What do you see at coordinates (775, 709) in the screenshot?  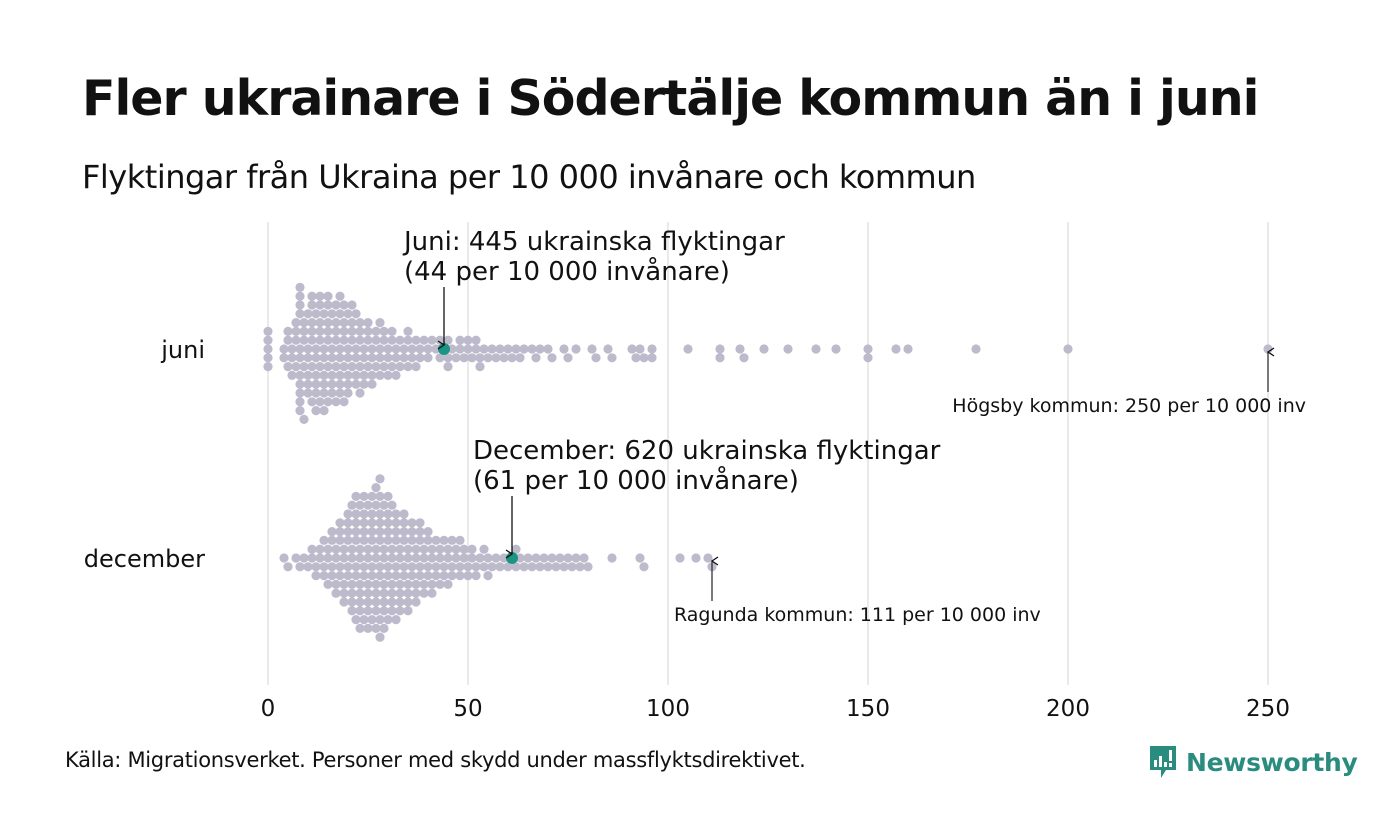 I see `x-axis-ticks: 0 50 100 150 200 250` at bounding box center [775, 709].